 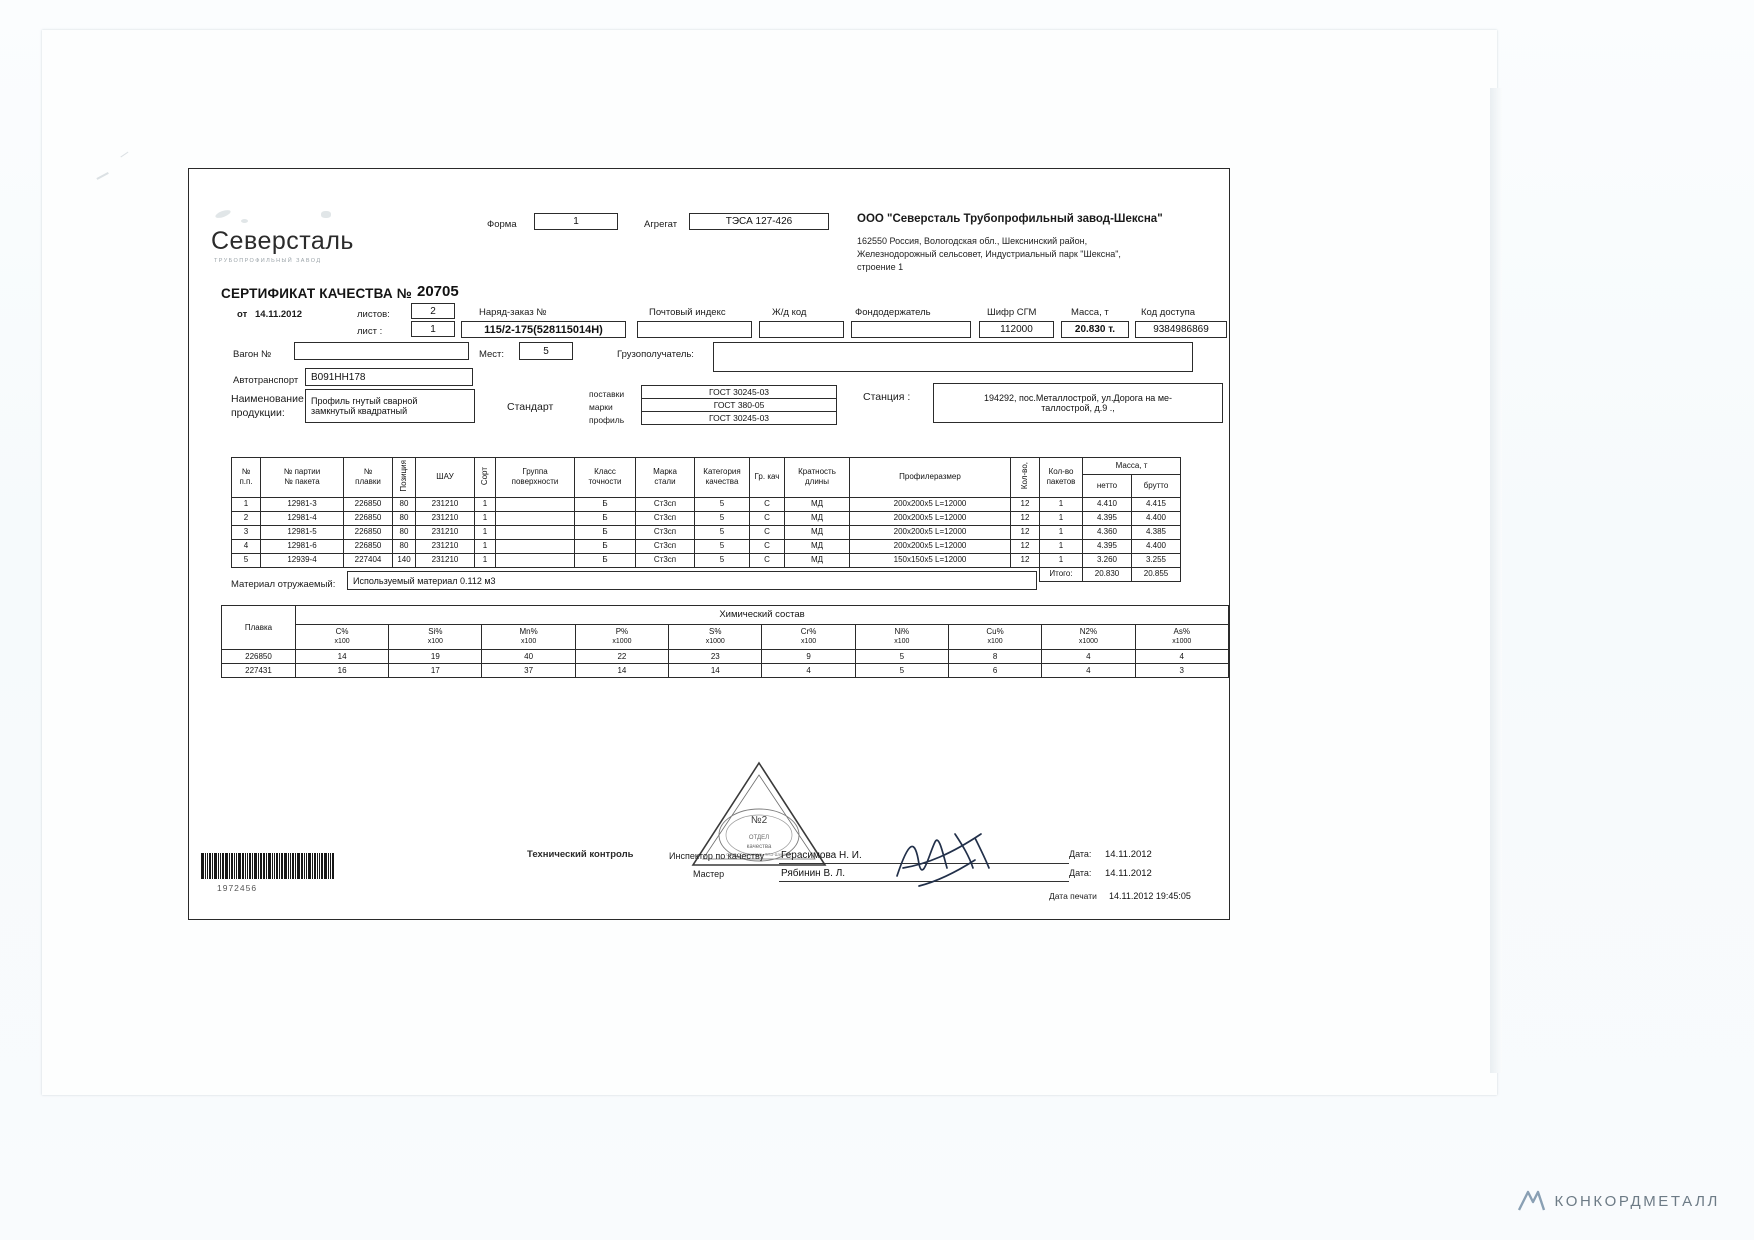 I want to click on station-label: Станция :, so click(x=887, y=397).